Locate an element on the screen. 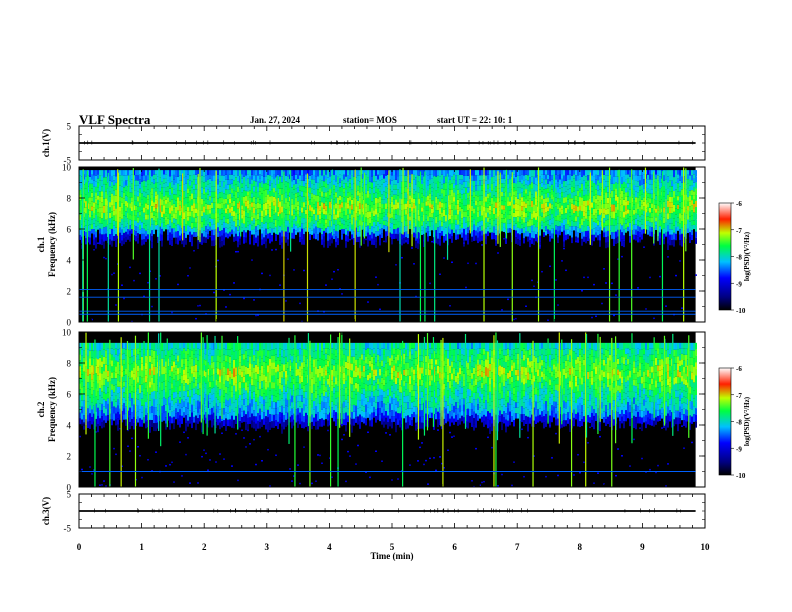 This screenshot has height=612, width=792. y-tick-label: 10 is located at coordinates (67, 168).